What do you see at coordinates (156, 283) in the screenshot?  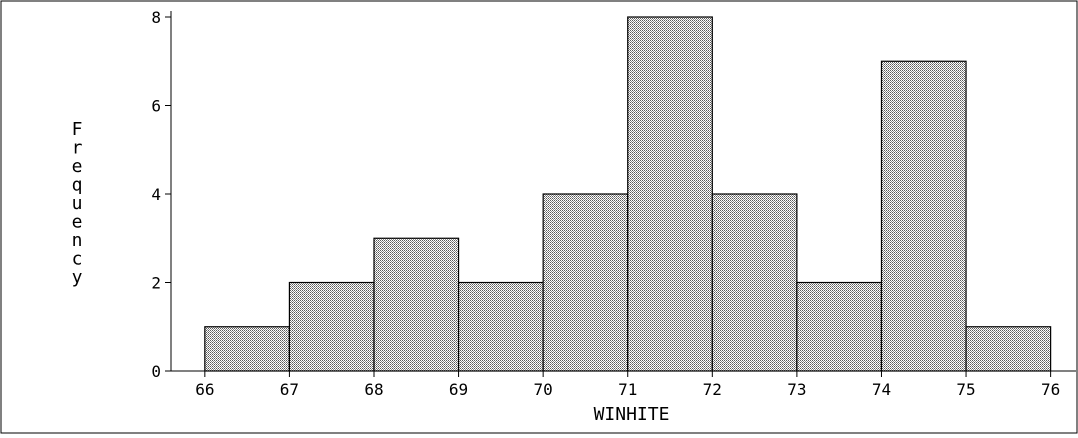 I see `y-tick-label: 2` at bounding box center [156, 283].